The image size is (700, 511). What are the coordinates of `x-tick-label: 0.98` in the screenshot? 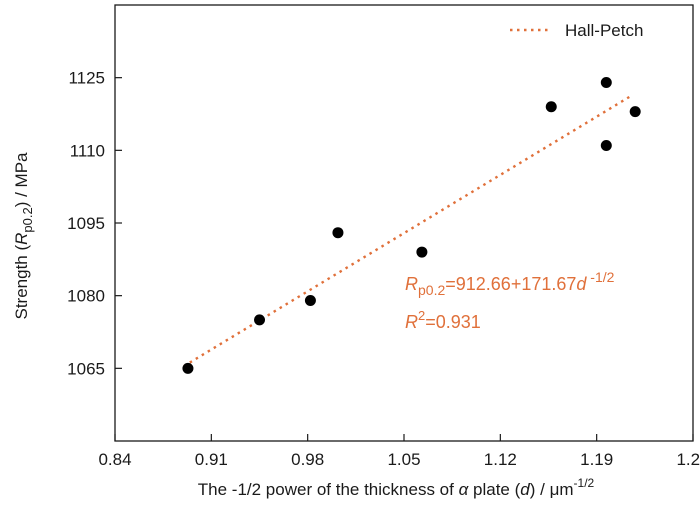 It's located at (307, 459).